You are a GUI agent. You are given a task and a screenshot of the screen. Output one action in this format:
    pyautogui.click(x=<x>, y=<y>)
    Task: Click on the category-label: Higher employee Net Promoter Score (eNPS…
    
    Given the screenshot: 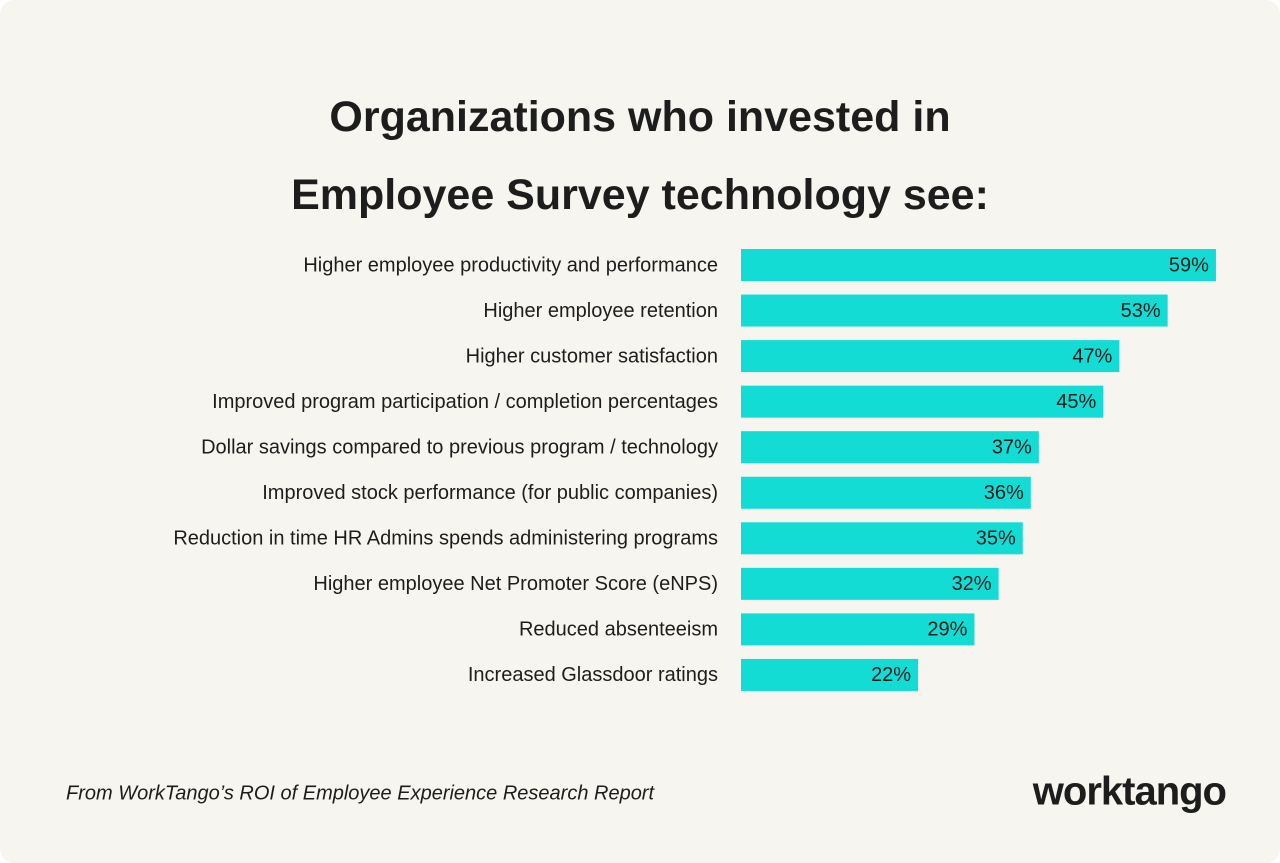 What is the action you would take?
    pyautogui.click(x=515, y=584)
    